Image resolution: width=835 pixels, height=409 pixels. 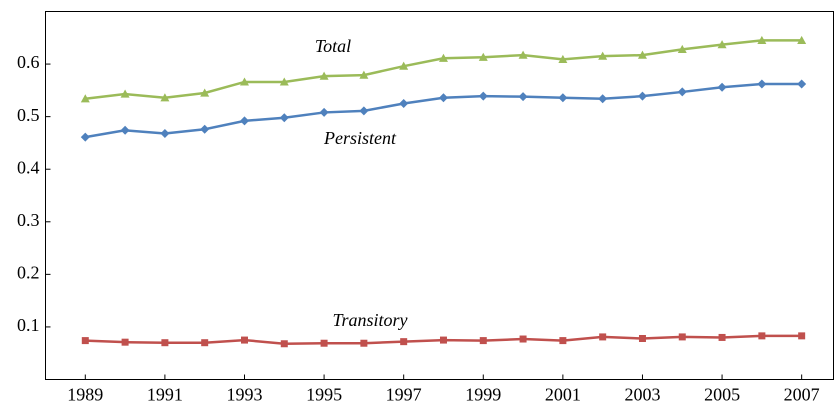 What do you see at coordinates (360, 138) in the screenshot?
I see `series-label: Persistent` at bounding box center [360, 138].